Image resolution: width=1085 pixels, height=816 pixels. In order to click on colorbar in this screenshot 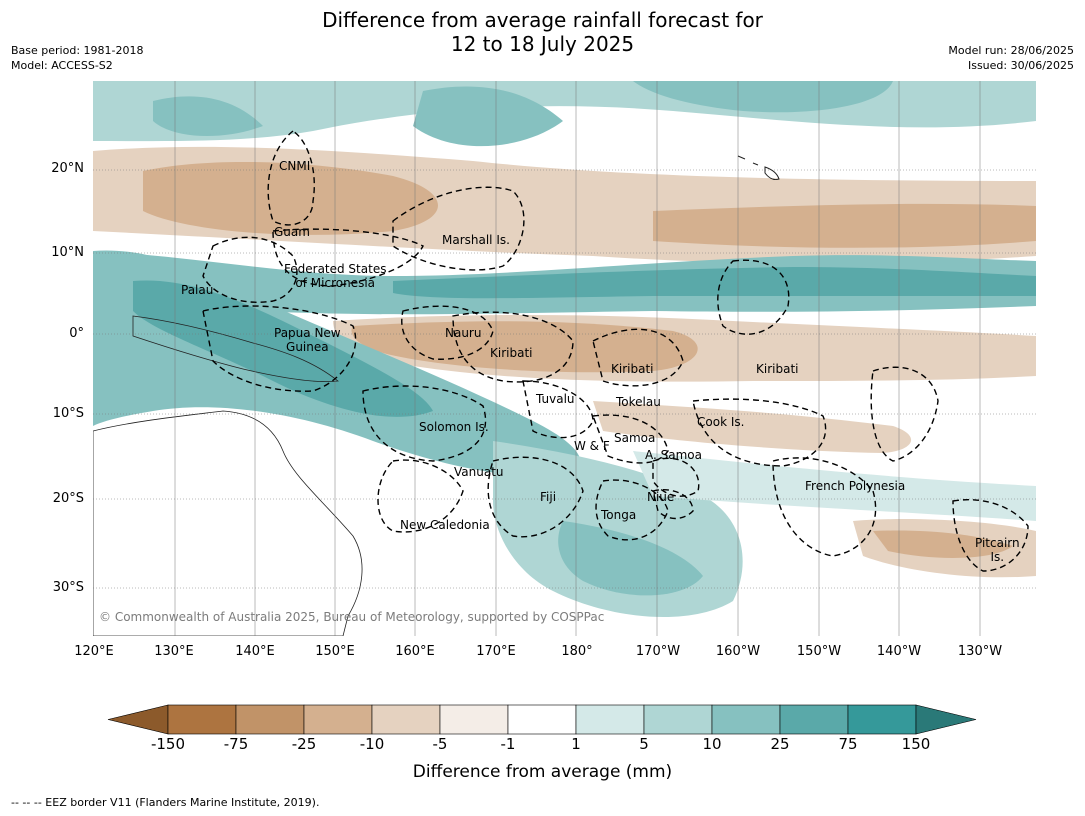, I will do `click(542, 719)`.